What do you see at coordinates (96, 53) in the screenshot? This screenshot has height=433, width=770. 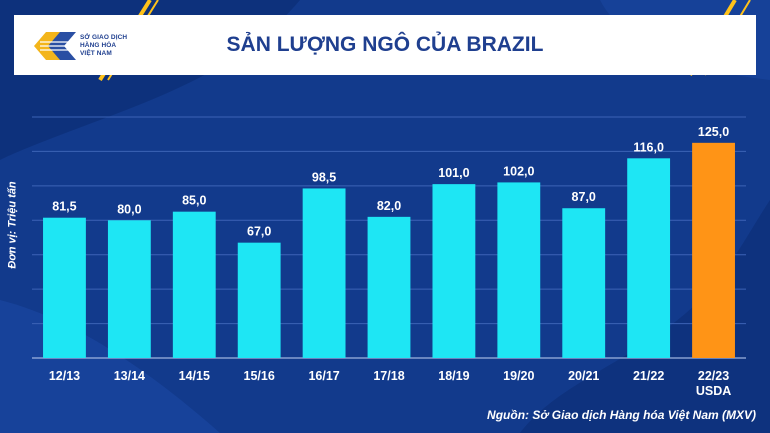 I see `logo-line: VIỆT NAM` at bounding box center [96, 53].